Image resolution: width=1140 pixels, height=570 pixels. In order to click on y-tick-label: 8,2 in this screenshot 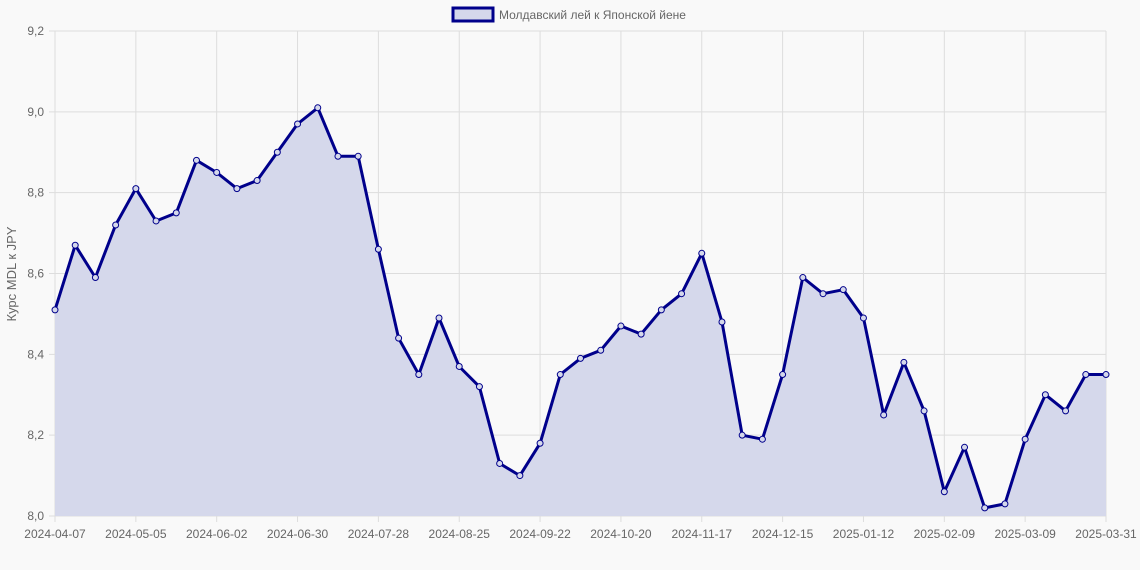, I will do `click(35, 435)`.